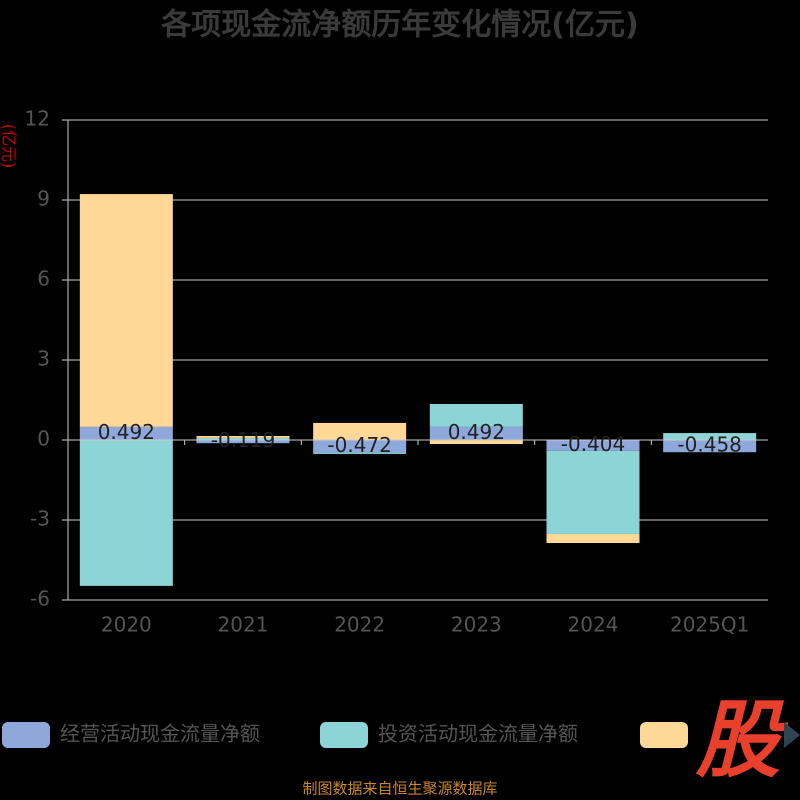  Describe the element at coordinates (742, 740) in the screenshot. I see `logo: 股` at that location.